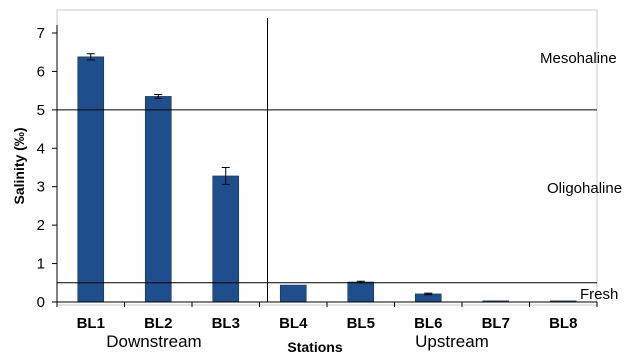 The height and width of the screenshot is (356, 631). What do you see at coordinates (599, 294) in the screenshot?
I see `zone-label-fresh: Fresh` at bounding box center [599, 294].